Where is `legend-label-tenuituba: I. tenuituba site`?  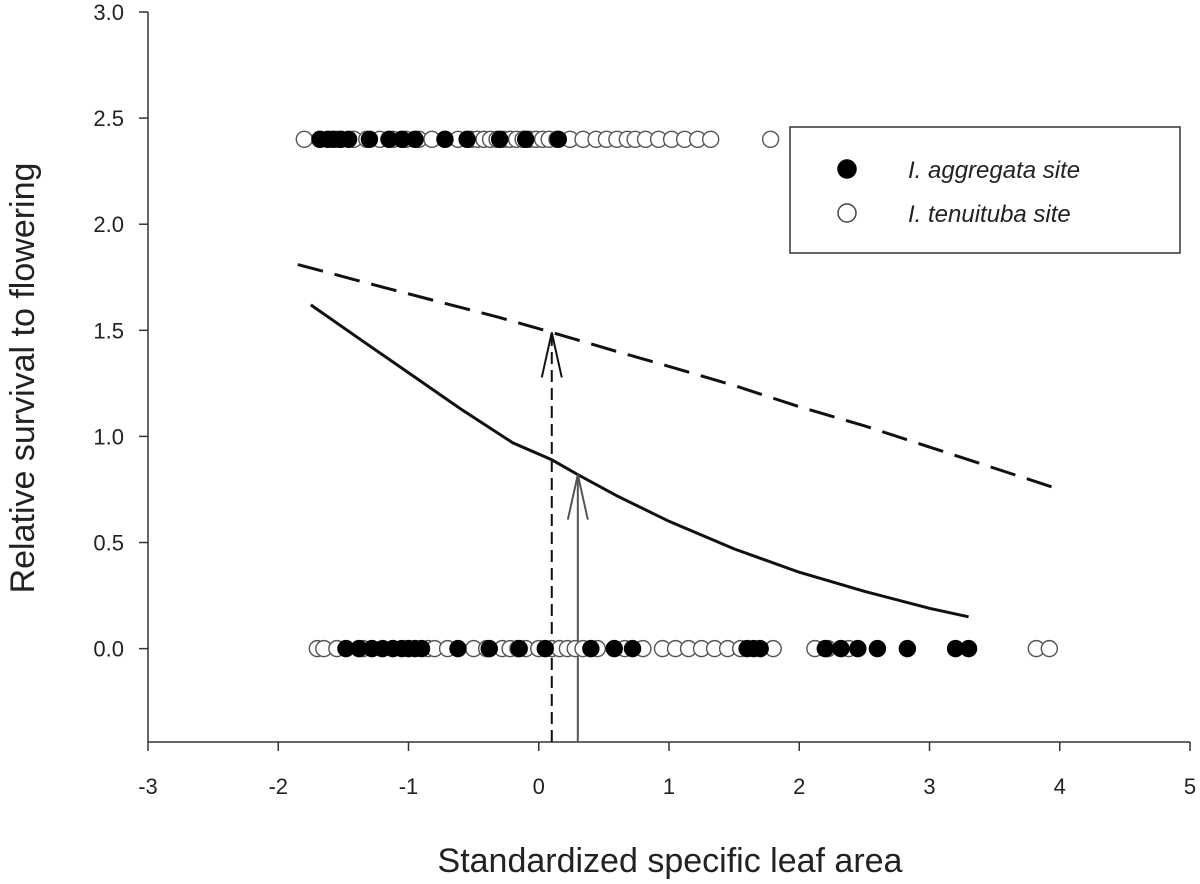 legend-label-tenuituba: I. tenuituba site is located at coordinates (989, 214).